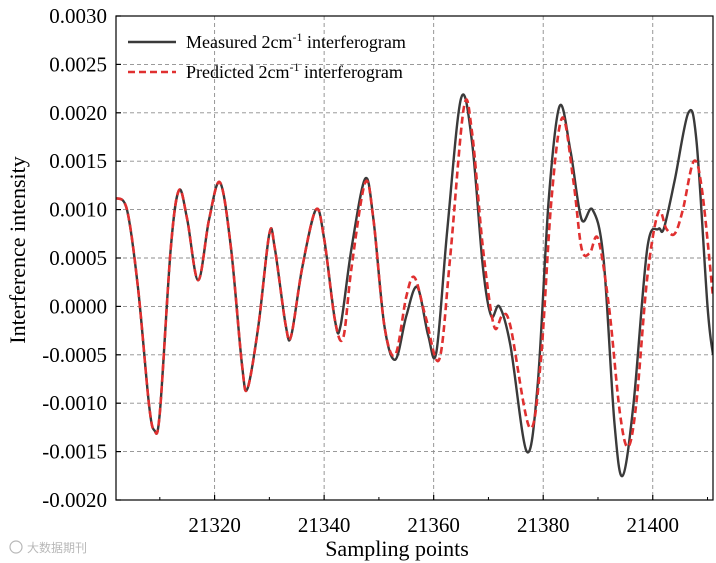 Image resolution: width=716 pixels, height=563 pixels. I want to click on x-axis-title: Sampling points, so click(397, 548).